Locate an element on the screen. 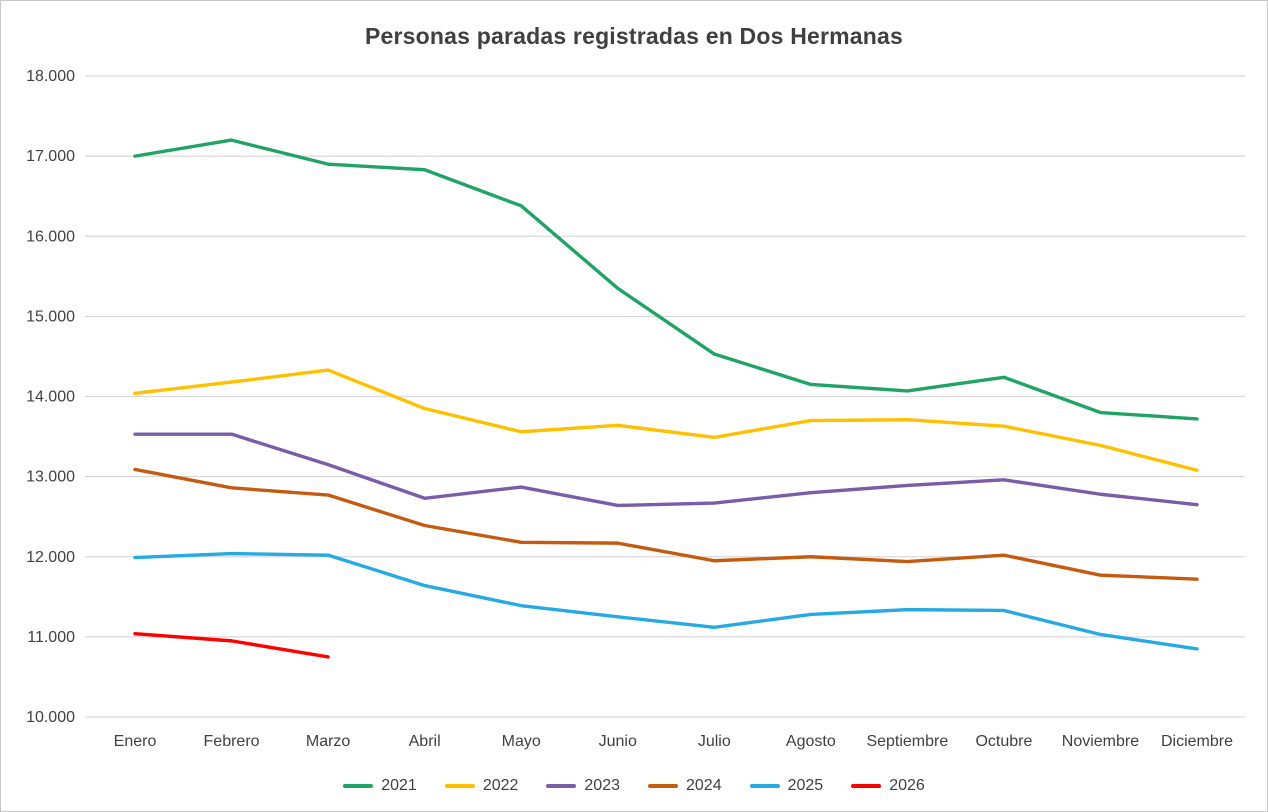 The width and height of the screenshot is (1268, 812). legend-item-2026: 2026 is located at coordinates (888, 786).